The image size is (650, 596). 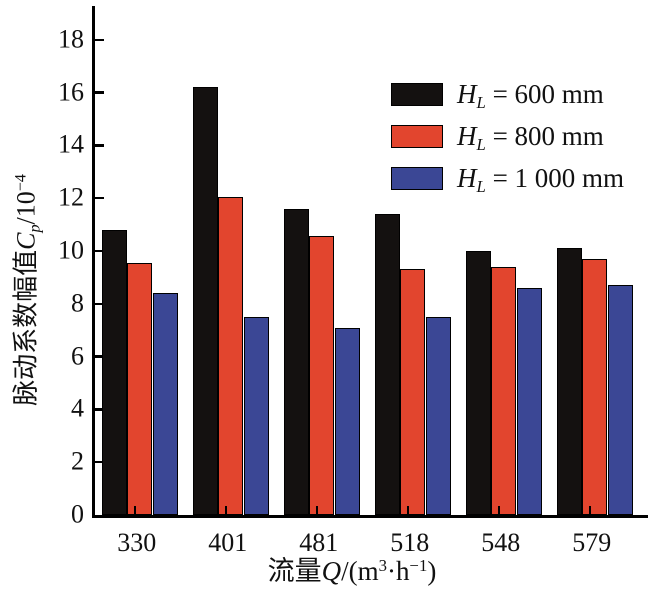 I want to click on y-tick-label: 16, so click(x=71, y=92).